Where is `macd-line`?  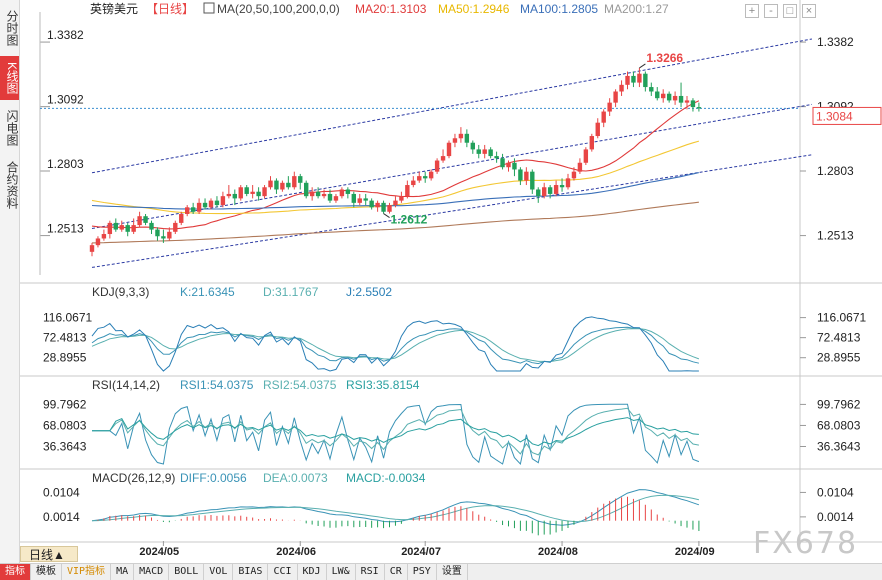
macd-line is located at coordinates (395, 508).